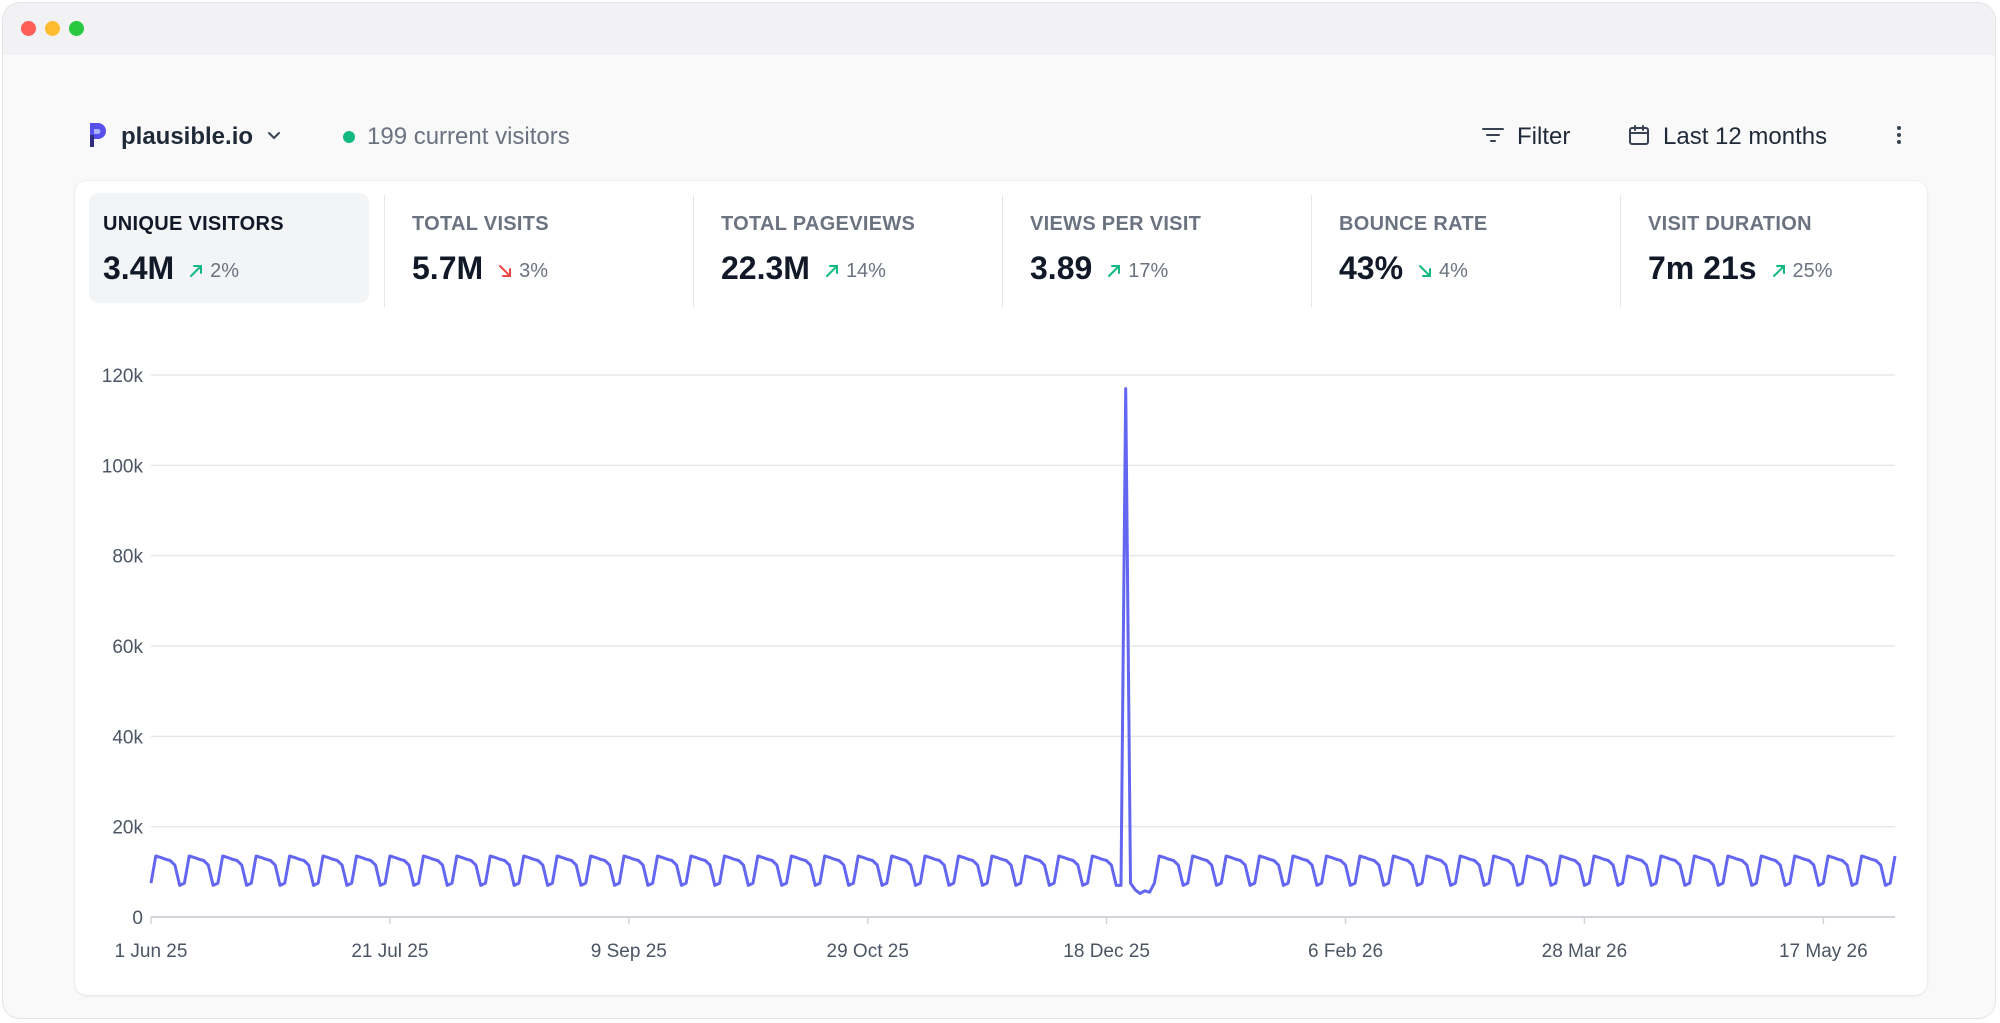  What do you see at coordinates (151, 951) in the screenshot?
I see `x-tick-label: 1 Jun 25` at bounding box center [151, 951].